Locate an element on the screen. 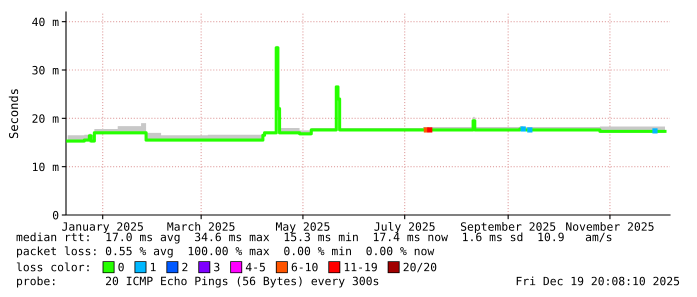  x-tick-label: November 2025 is located at coordinates (610, 226).